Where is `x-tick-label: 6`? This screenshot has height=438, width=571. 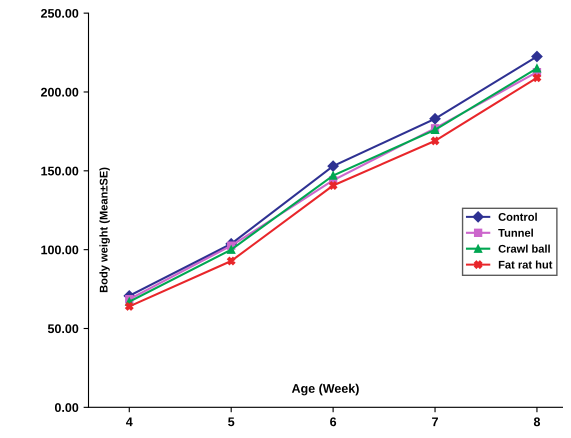
x-tick-label: 6 is located at coordinates (333, 421).